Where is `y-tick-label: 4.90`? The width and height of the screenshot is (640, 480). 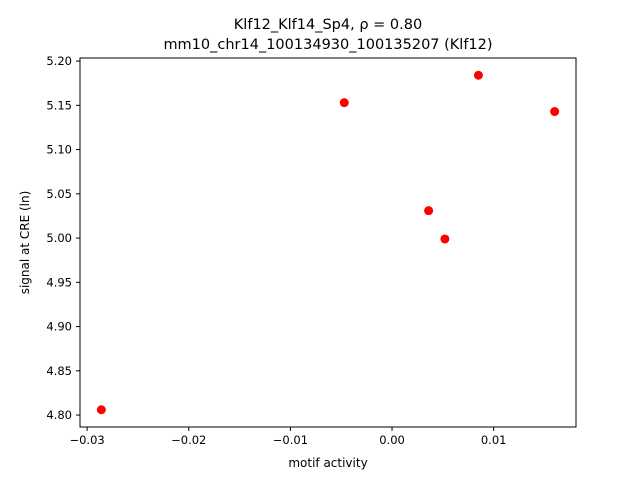
y-tick-label: 4.90 is located at coordinates (59, 327).